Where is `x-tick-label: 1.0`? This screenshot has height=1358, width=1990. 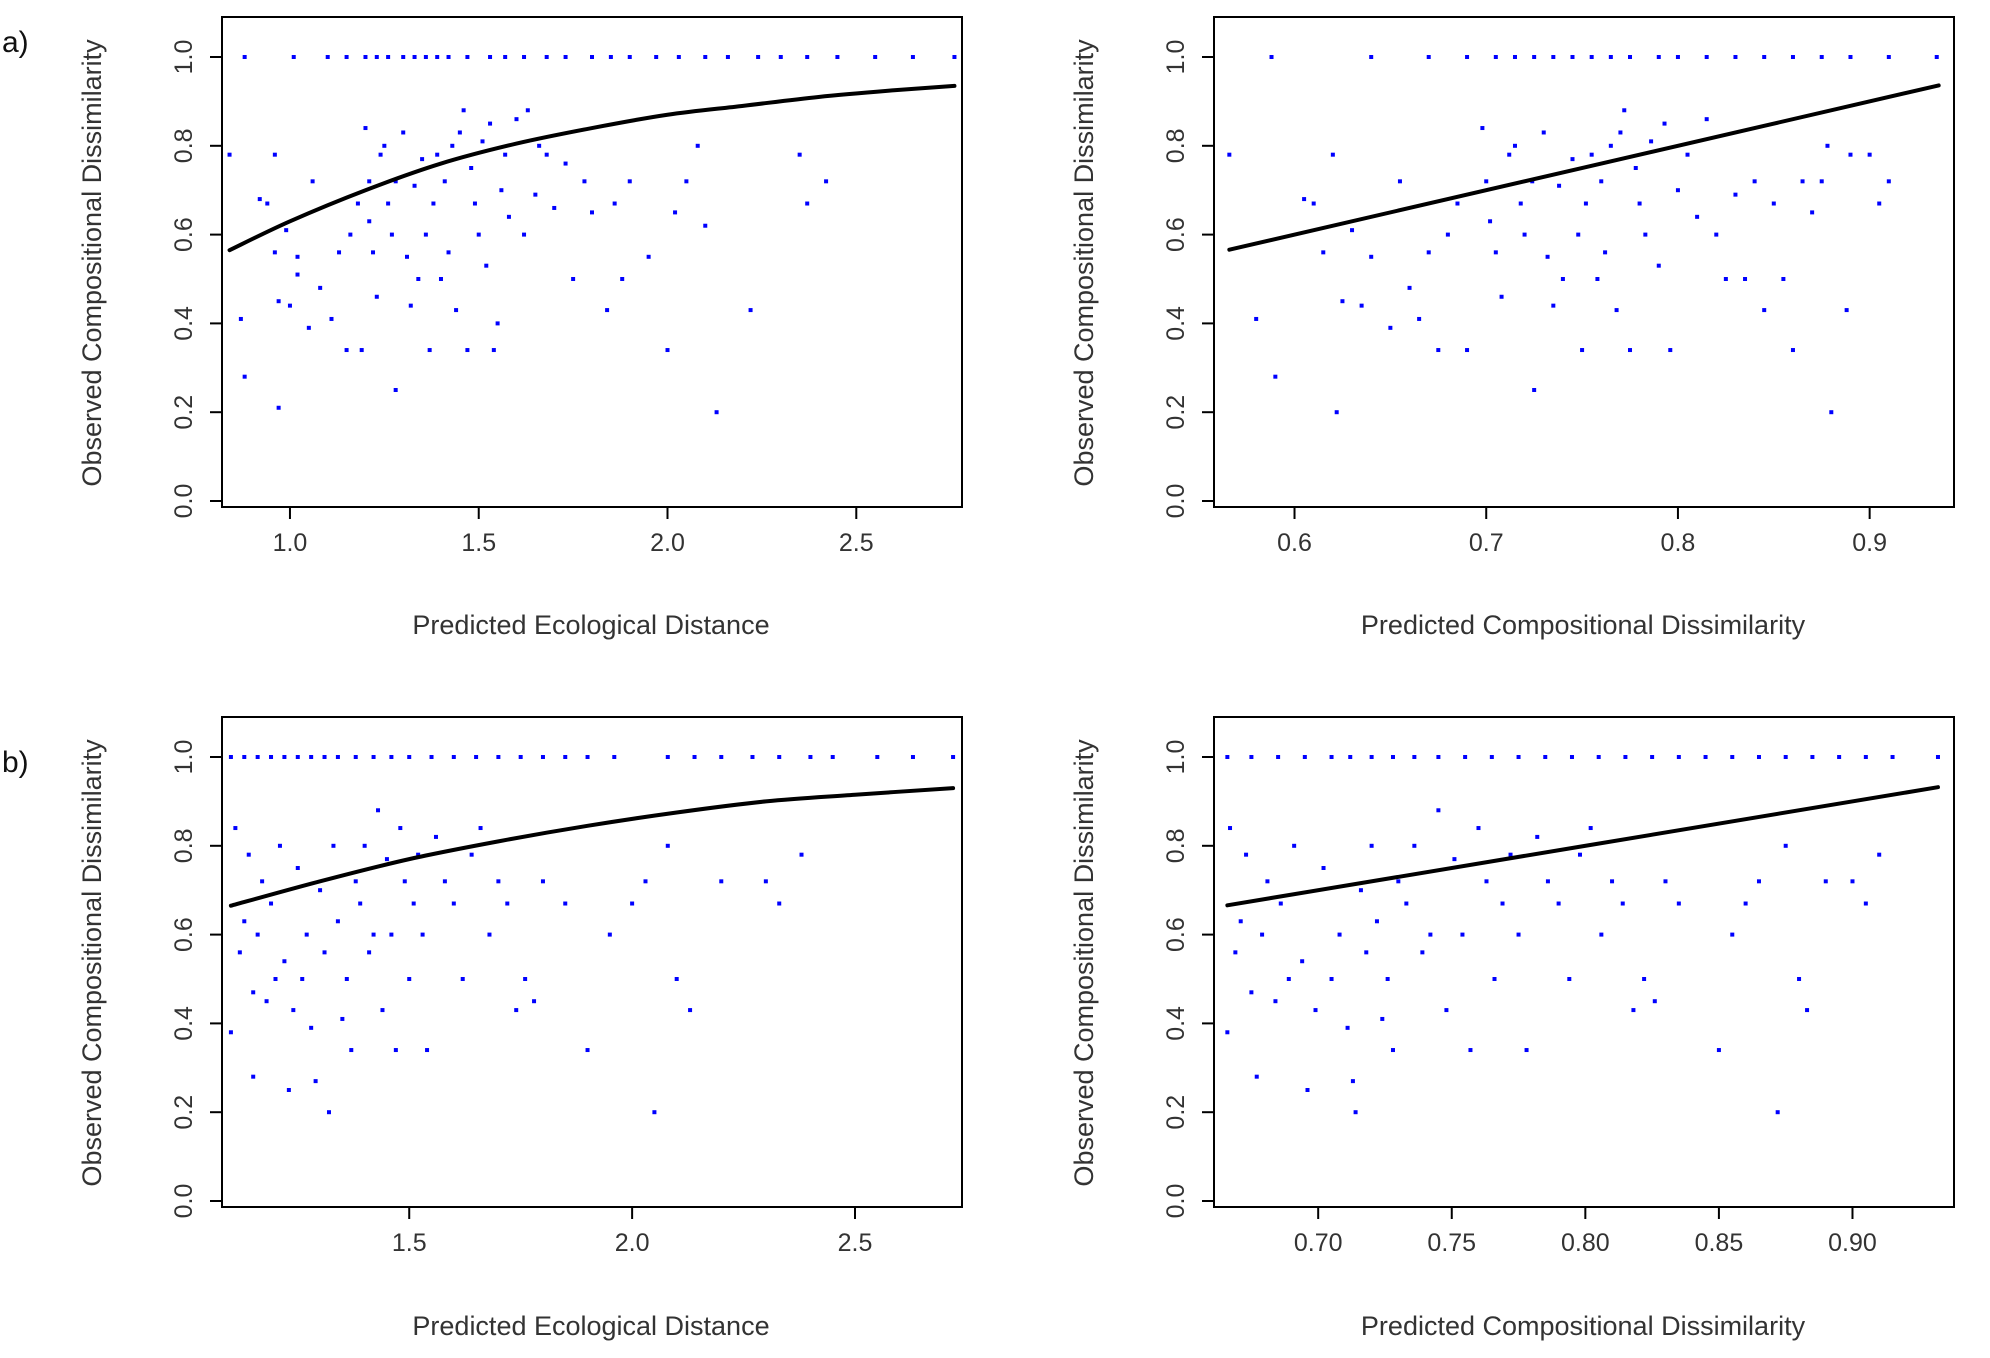 x-tick-label: 1.0 is located at coordinates (290, 543).